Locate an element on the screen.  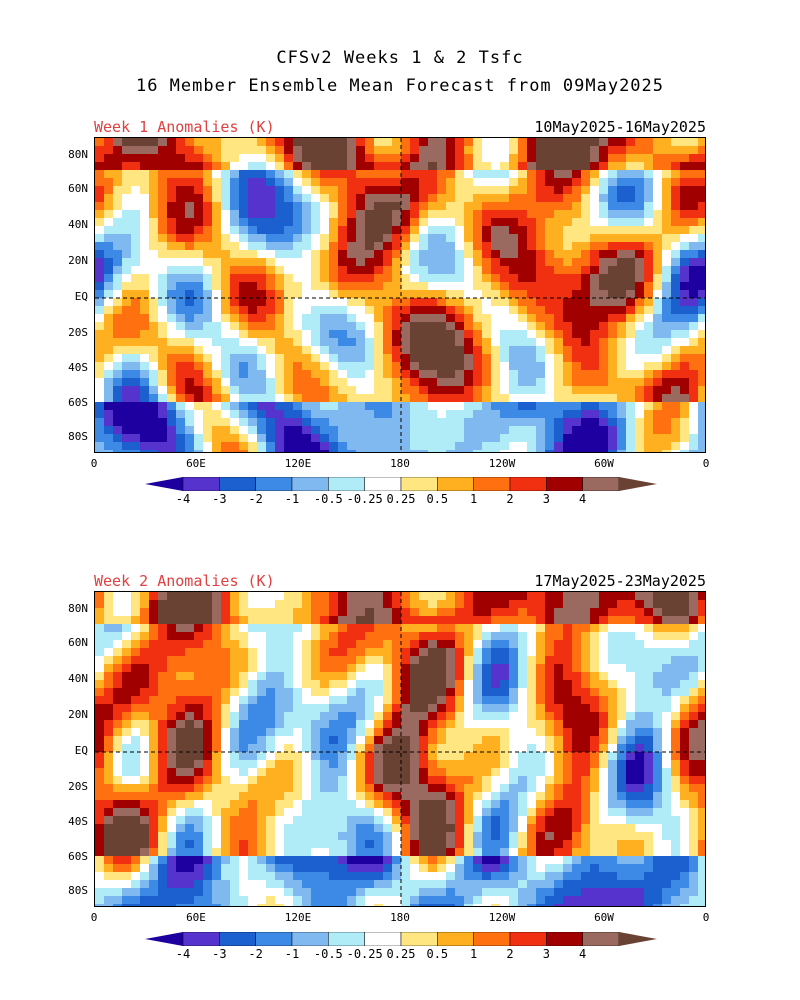
week1-colorbar is located at coordinates (401, 484).